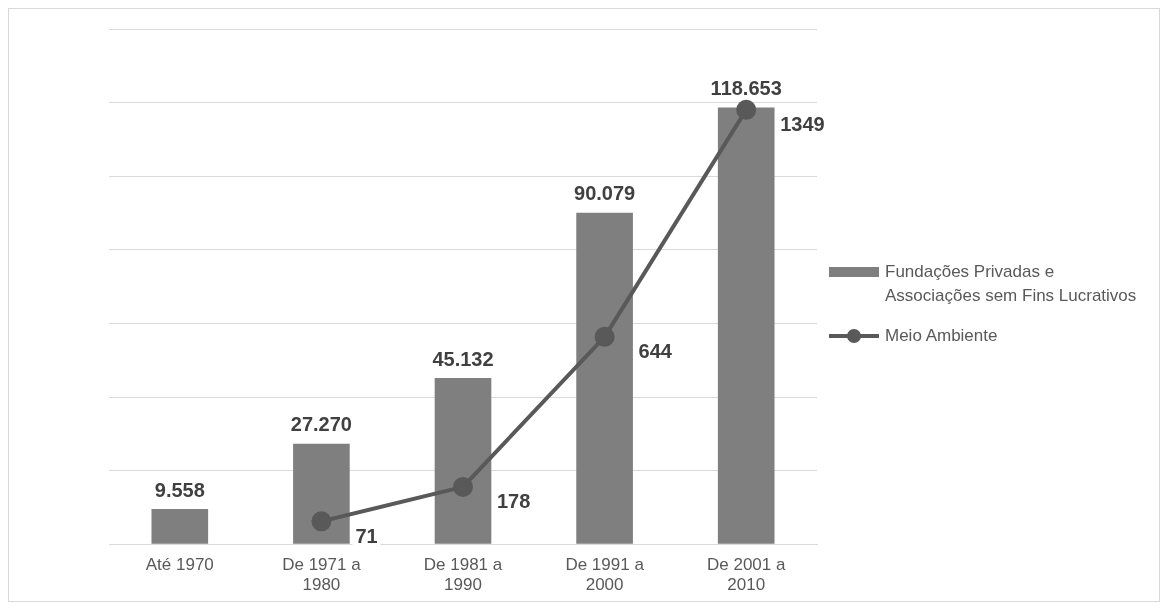  What do you see at coordinates (655, 351) in the screenshot?
I see `data-label: 644` at bounding box center [655, 351].